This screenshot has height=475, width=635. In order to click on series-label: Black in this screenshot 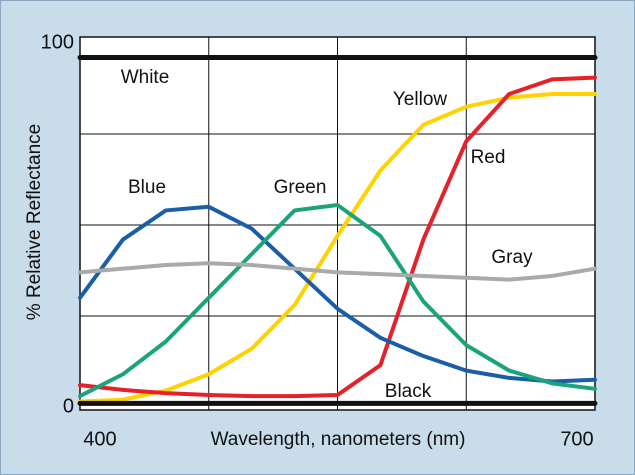, I will do `click(408, 391)`.